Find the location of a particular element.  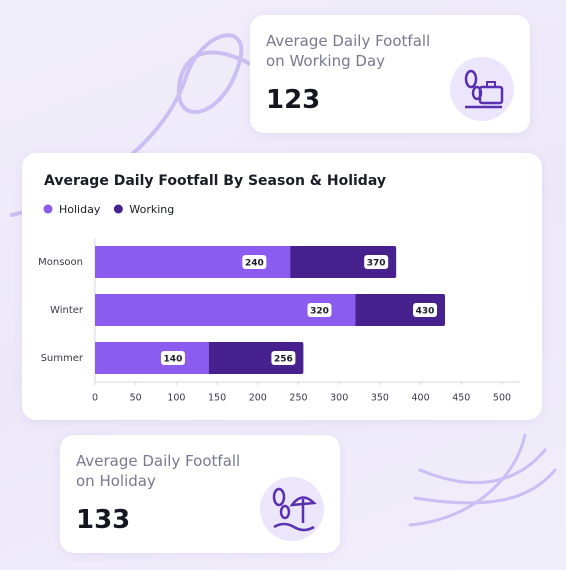

value-label: 140 is located at coordinates (172, 358).